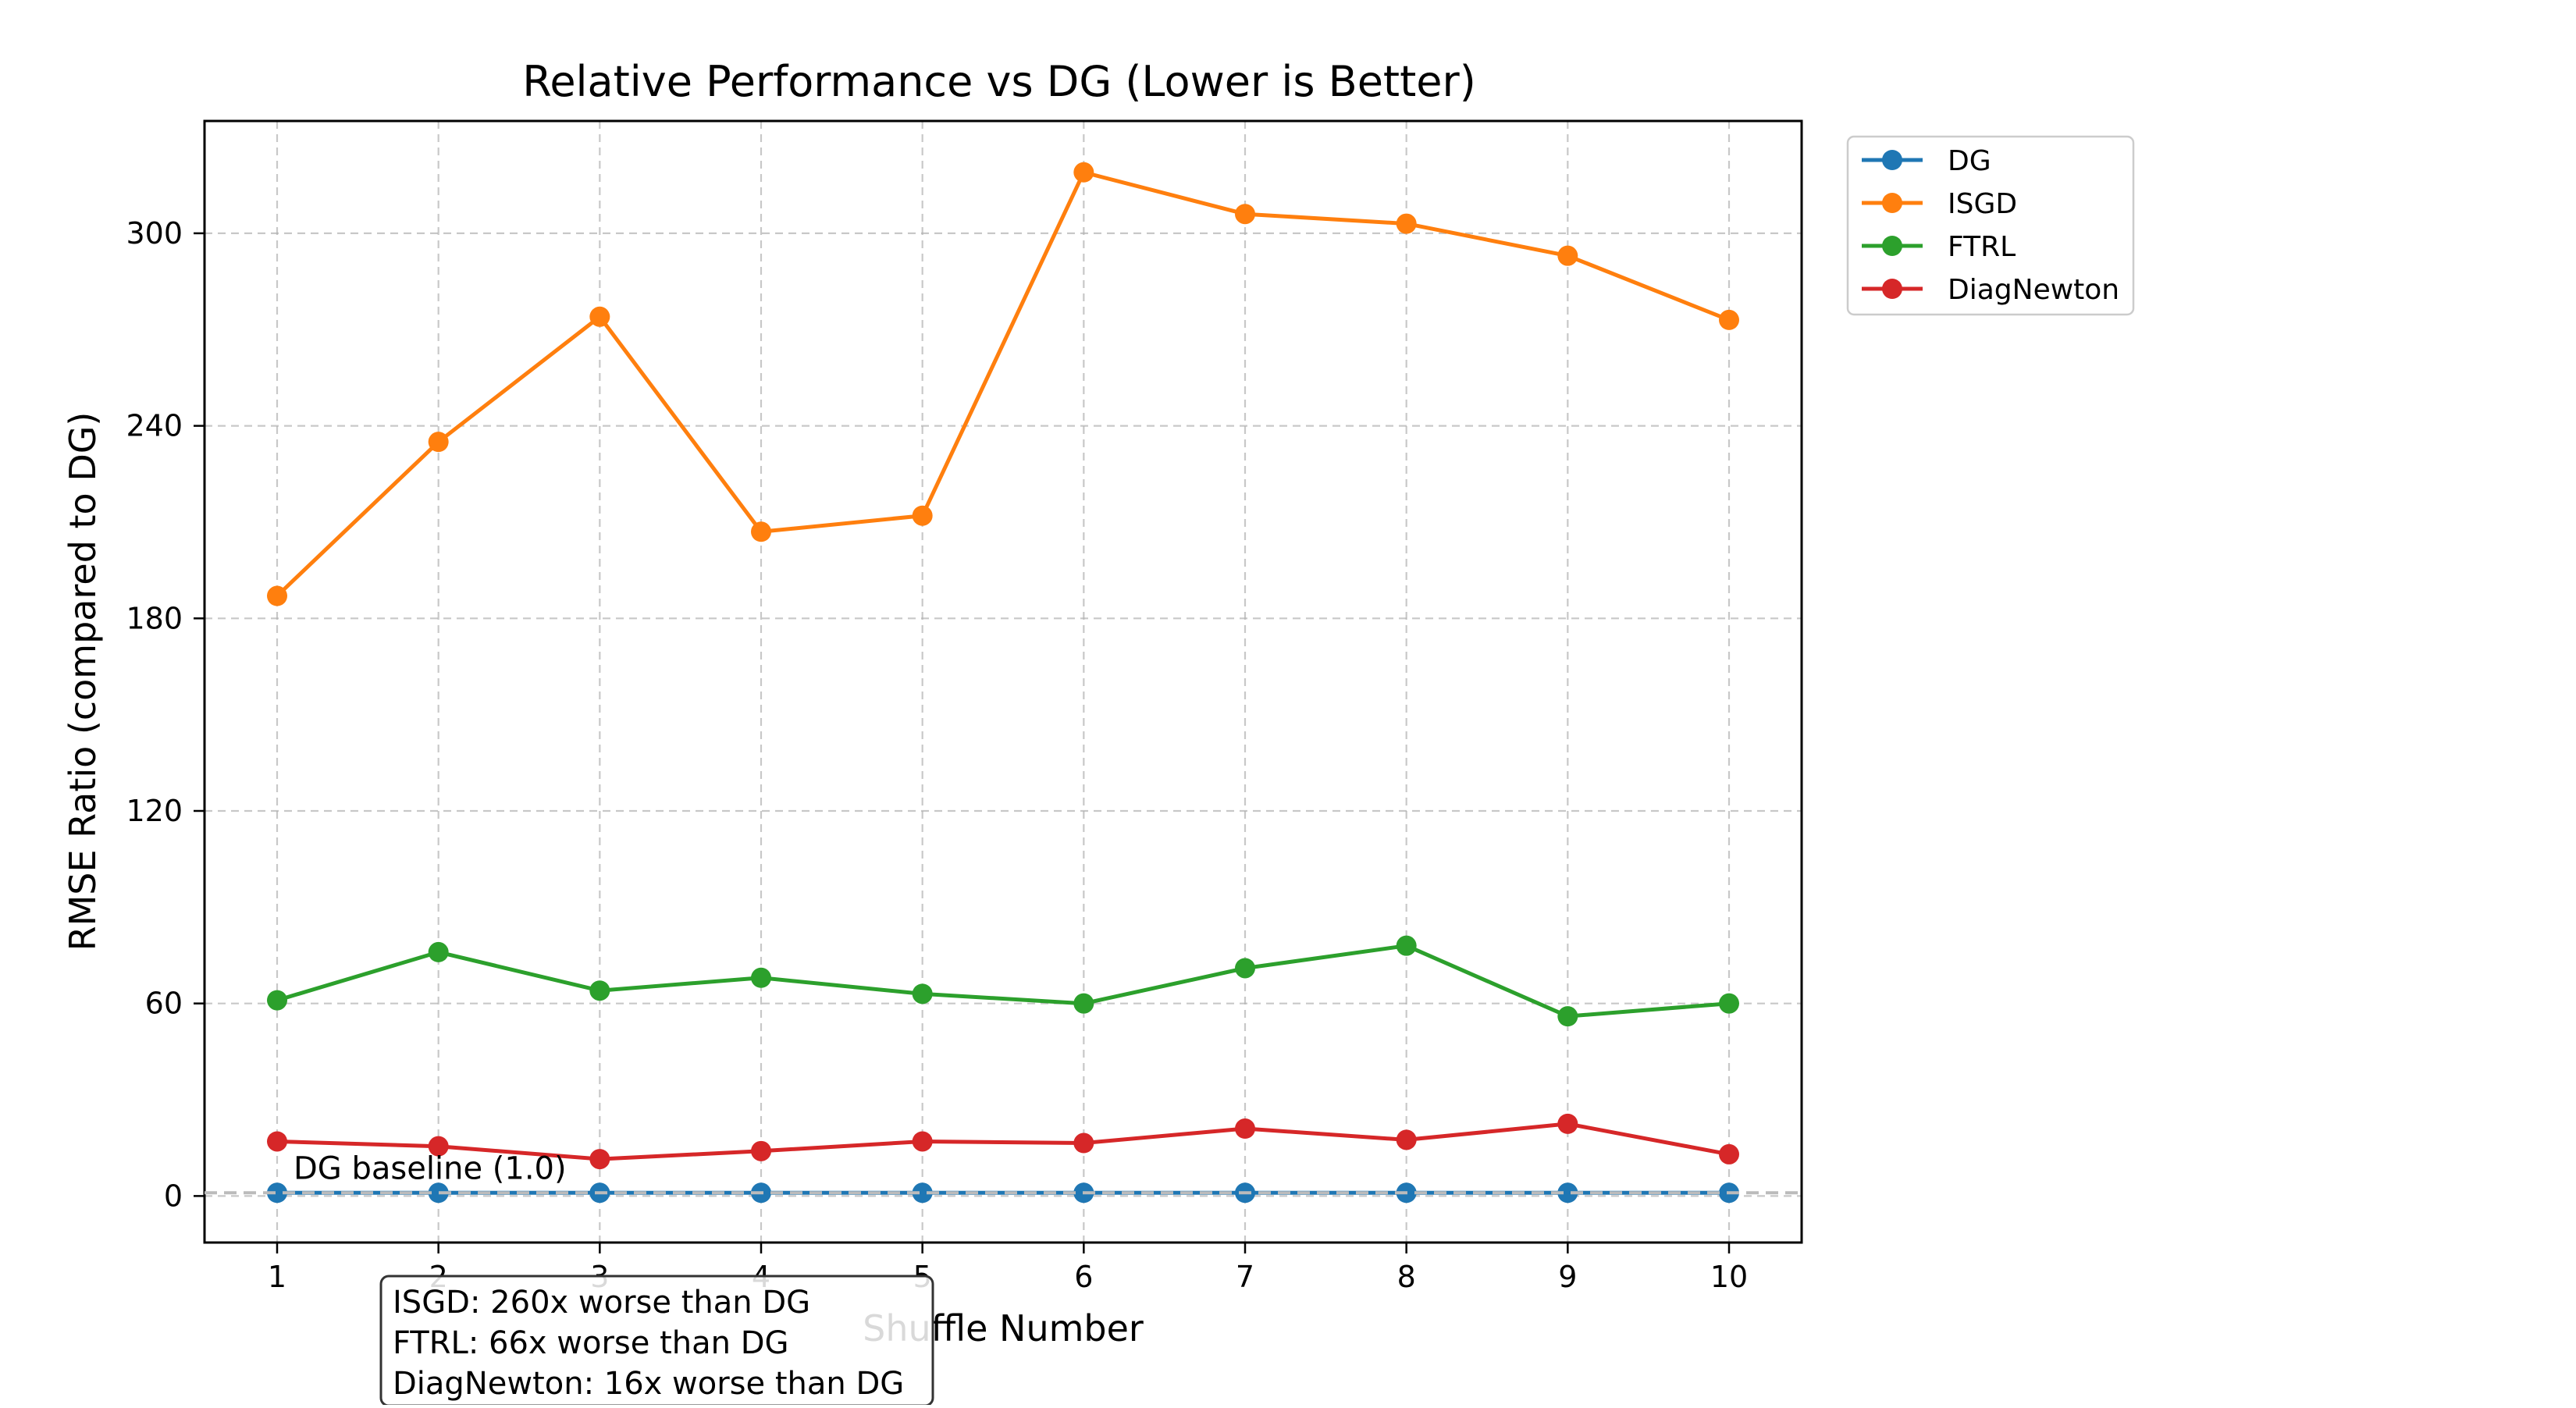 This screenshot has width=2576, height=1408. I want to click on legend-entry-ftrl: FTRL, so click(1939, 247).